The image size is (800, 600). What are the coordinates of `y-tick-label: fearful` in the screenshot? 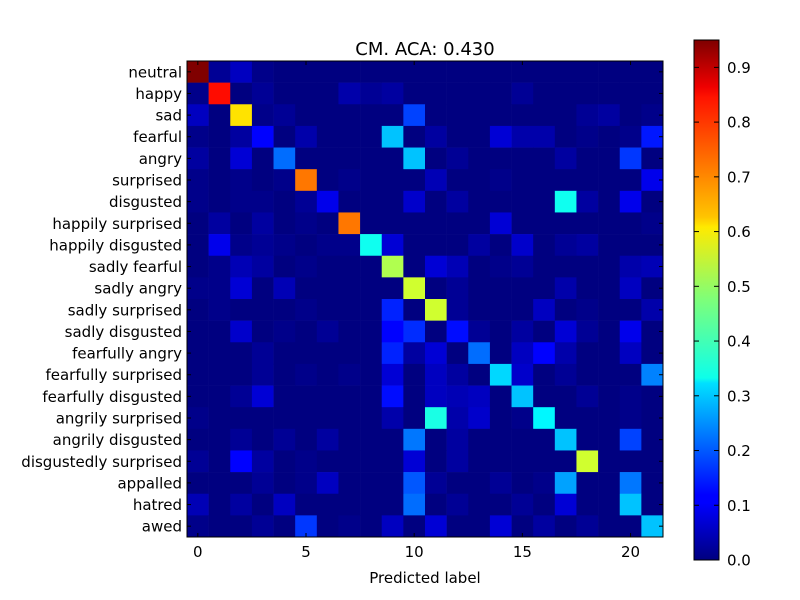 It's located at (157, 137).